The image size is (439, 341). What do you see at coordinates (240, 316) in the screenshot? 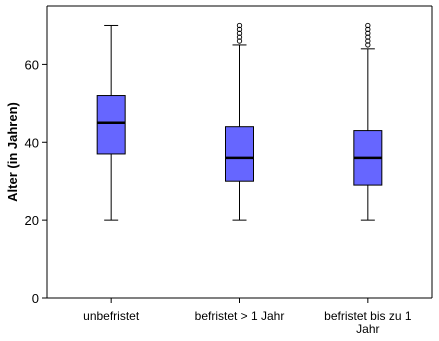
I see `x-category-label: befristet > 1 Jahr` at bounding box center [240, 316].